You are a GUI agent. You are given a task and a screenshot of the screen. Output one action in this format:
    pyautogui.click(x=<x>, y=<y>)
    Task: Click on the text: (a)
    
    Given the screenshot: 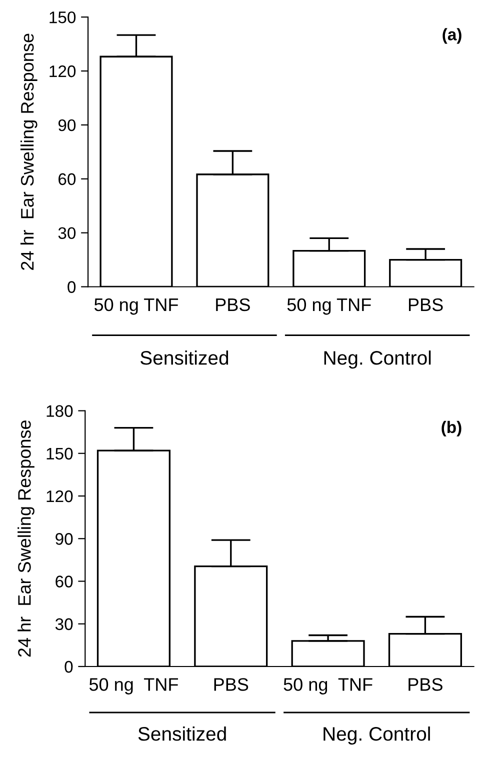 What is the action you would take?
    pyautogui.click(x=452, y=36)
    